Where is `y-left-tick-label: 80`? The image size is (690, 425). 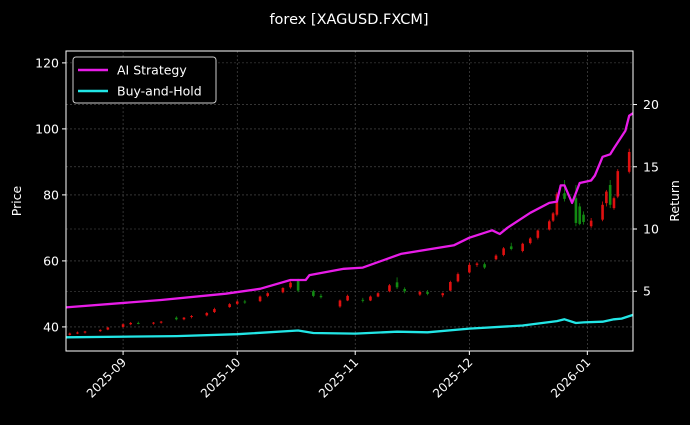
y-left-tick-label: 80 is located at coordinates (51, 194).